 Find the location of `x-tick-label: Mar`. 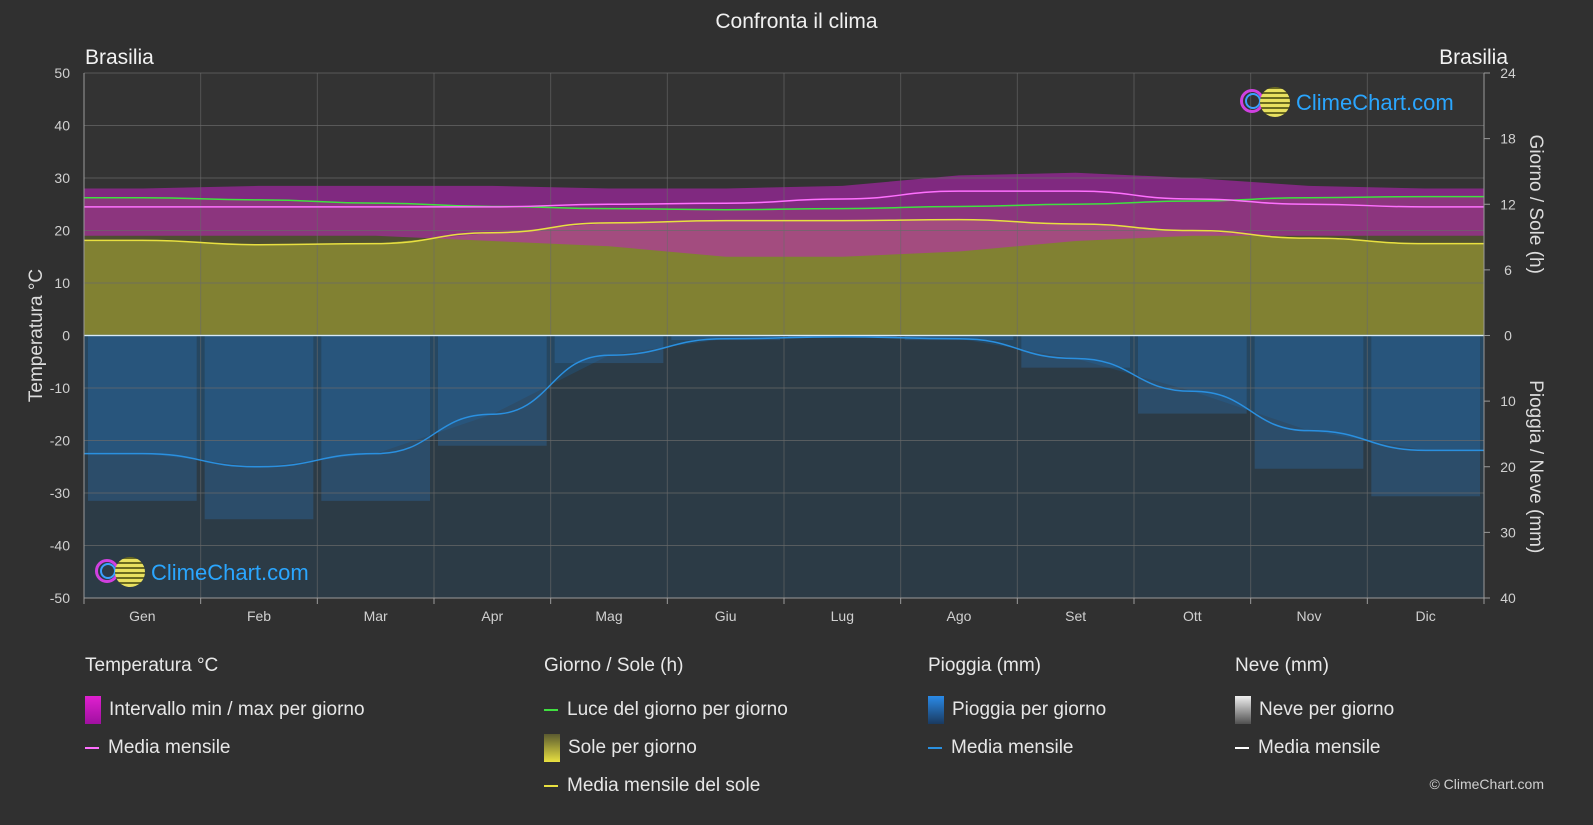

x-tick-label: Mar is located at coordinates (376, 616).